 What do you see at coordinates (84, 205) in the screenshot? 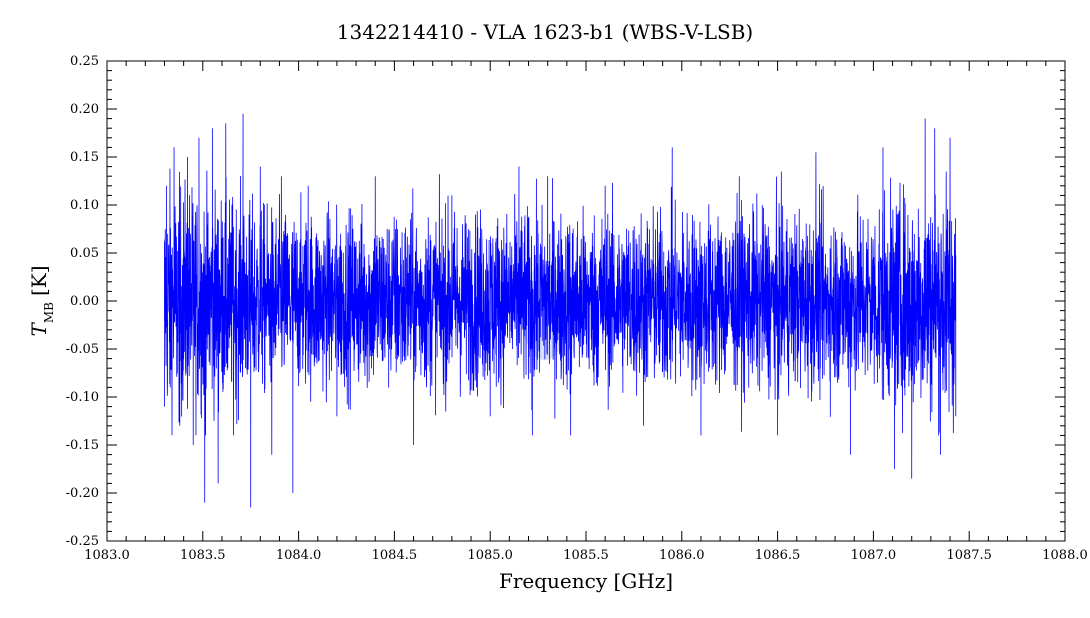
I see `y-tick-label: 0.10` at bounding box center [84, 205].